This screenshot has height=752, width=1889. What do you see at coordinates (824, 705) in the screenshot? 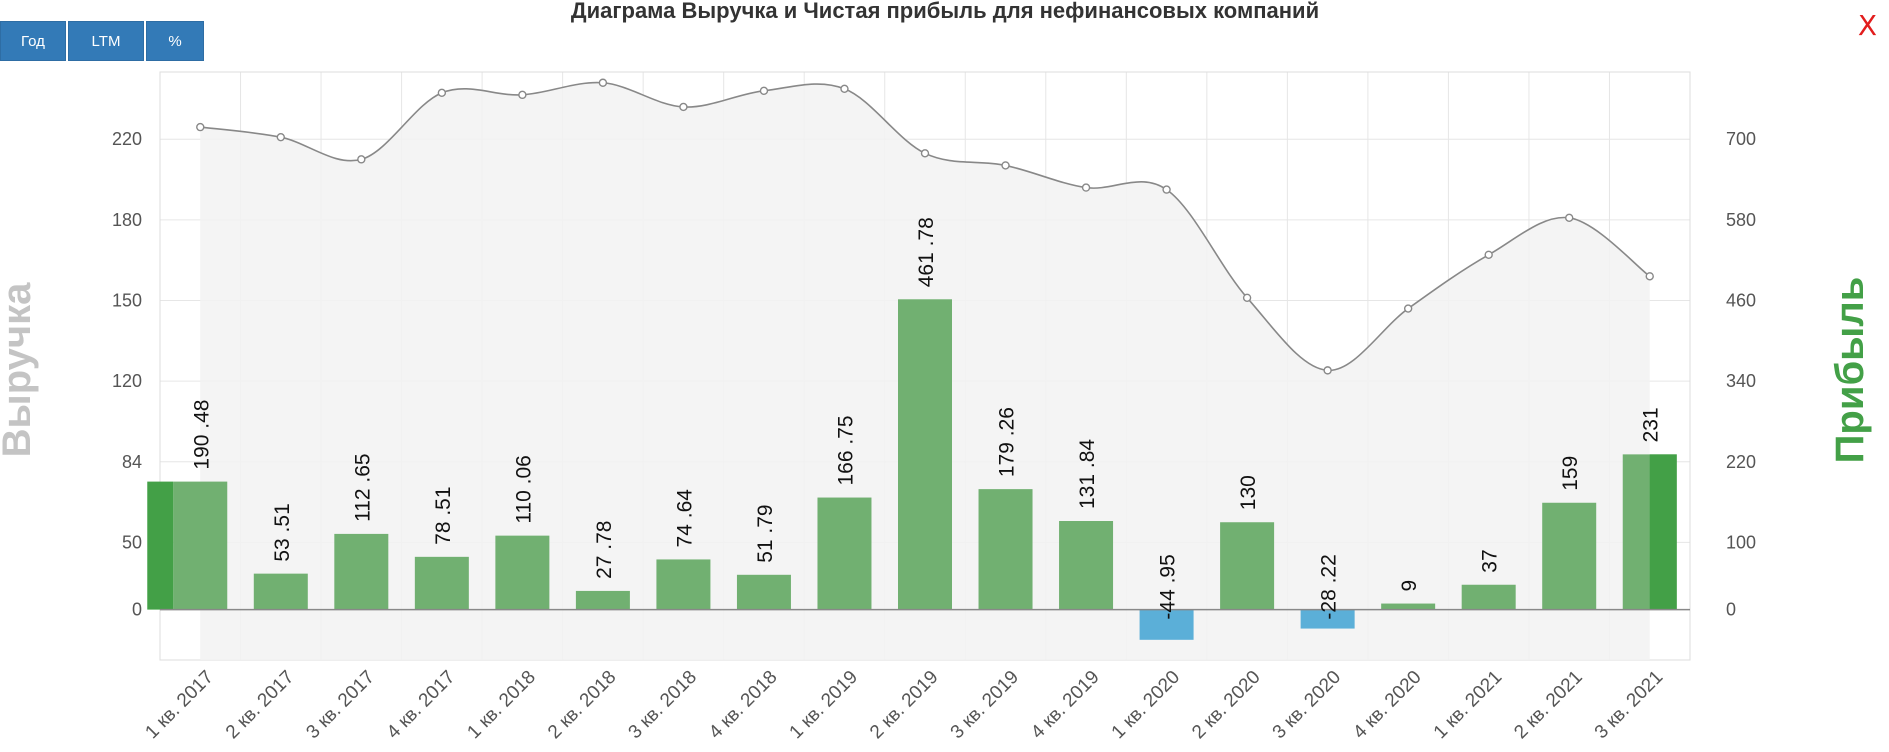
I see `category-label: 1 кв. 2019` at bounding box center [824, 705].